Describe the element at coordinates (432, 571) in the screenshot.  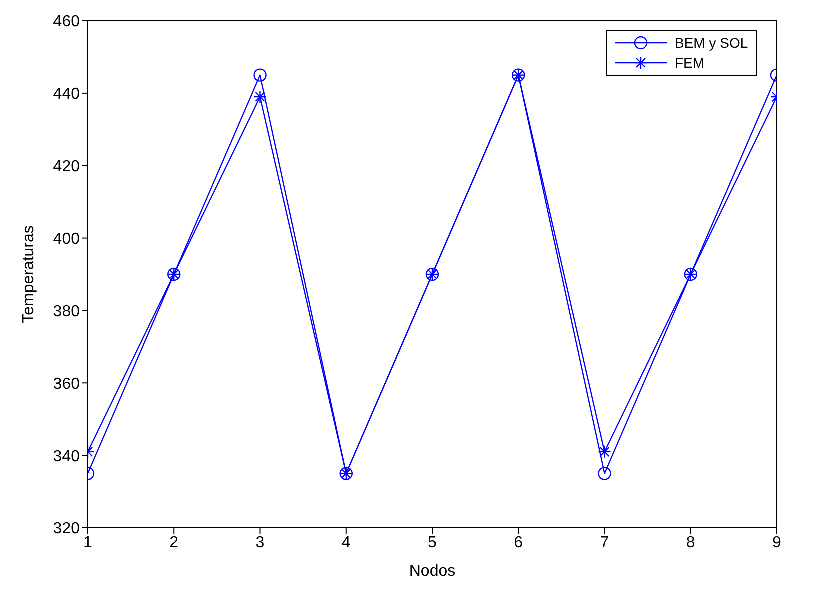
I see `x-axis-title: Nodos` at that location.